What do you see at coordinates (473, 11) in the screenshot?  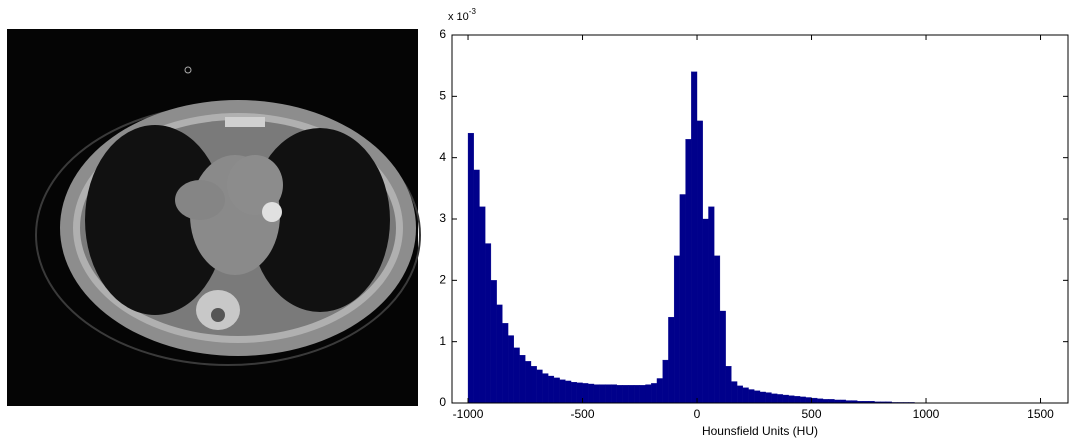 I see `y-multiplier-exponent: -3` at bounding box center [473, 11].